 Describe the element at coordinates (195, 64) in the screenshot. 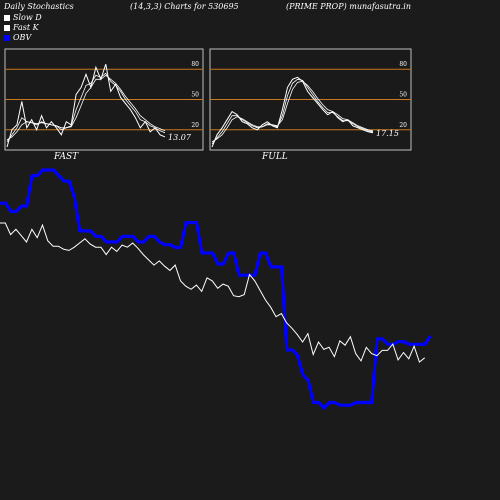

I see `fast-tick-label-80: 80` at that location.